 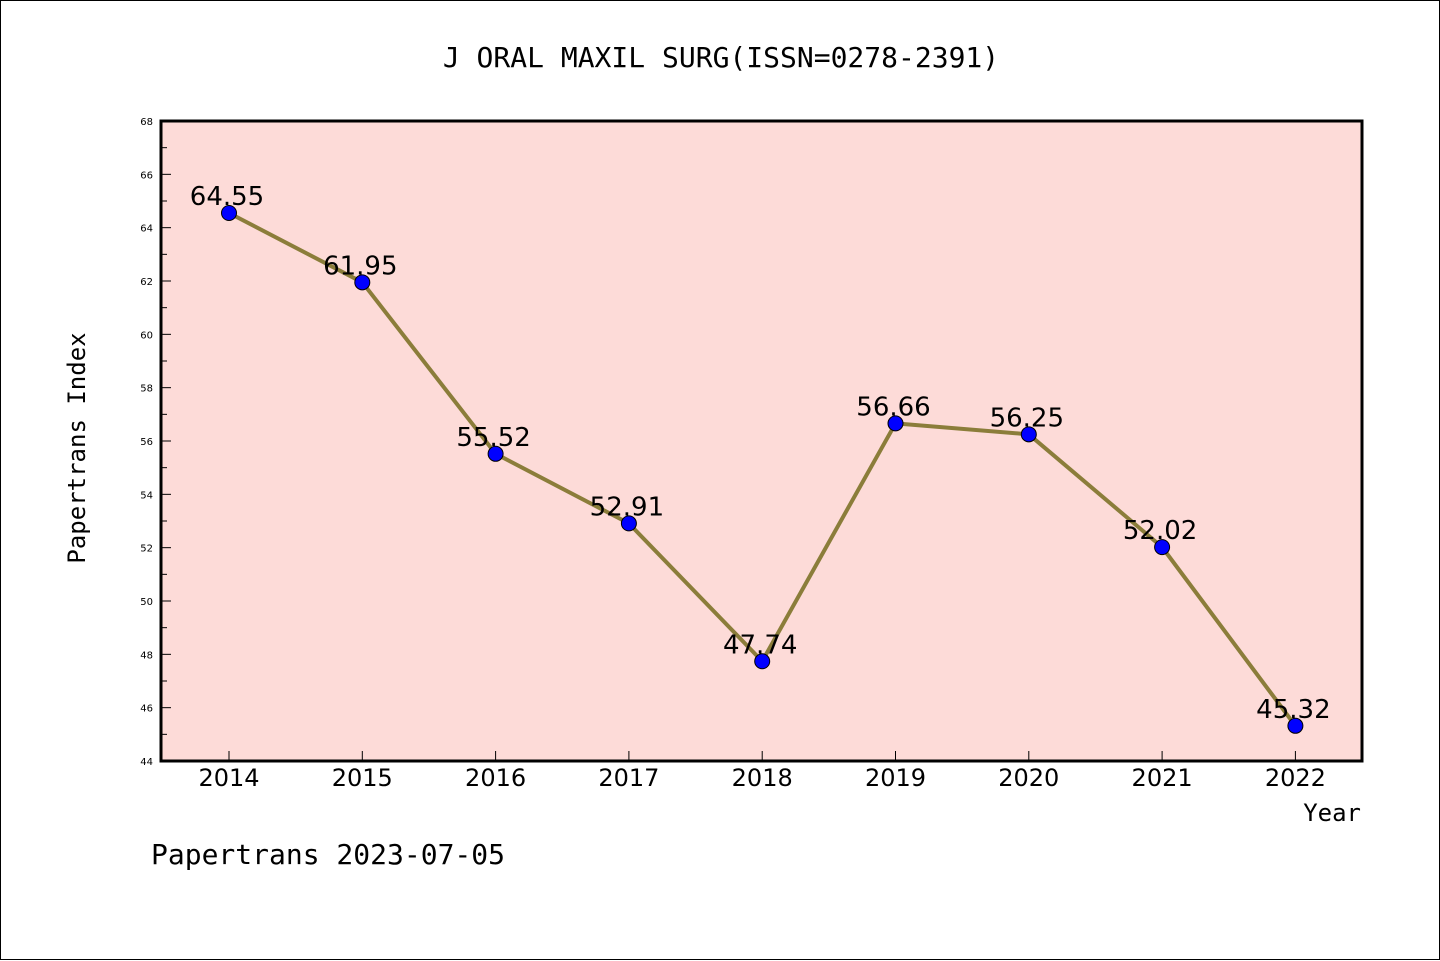 I want to click on x-tick-label: 2018, so click(x=762, y=778).